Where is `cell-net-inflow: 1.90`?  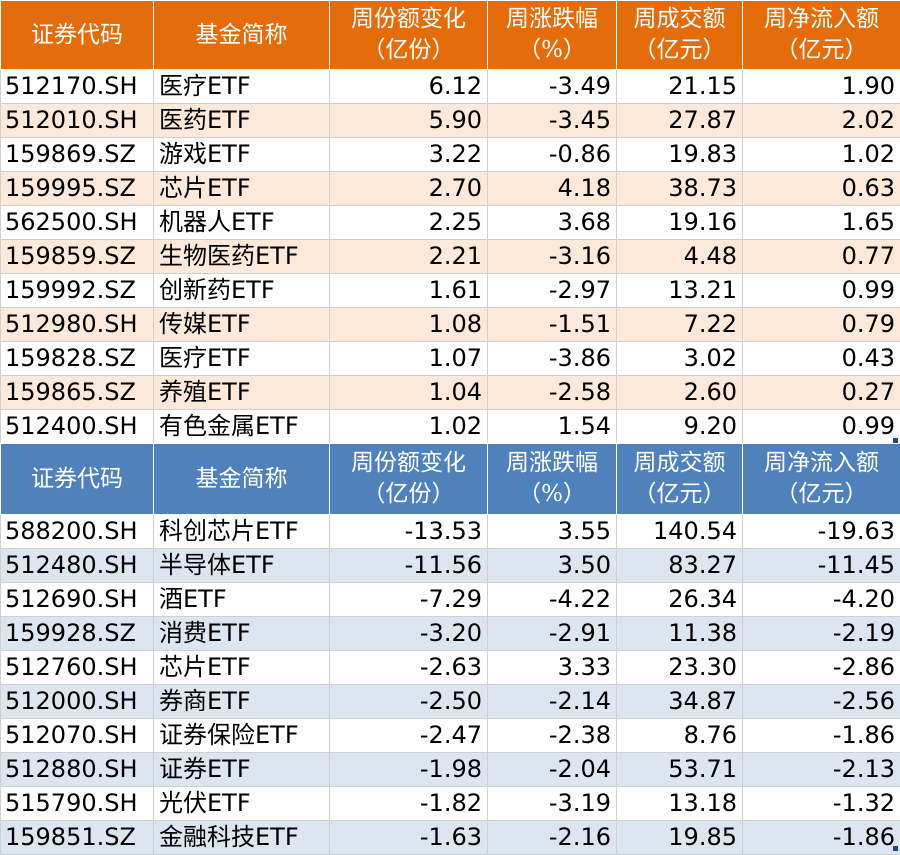
cell-net-inflow: 1.90 is located at coordinates (821, 87).